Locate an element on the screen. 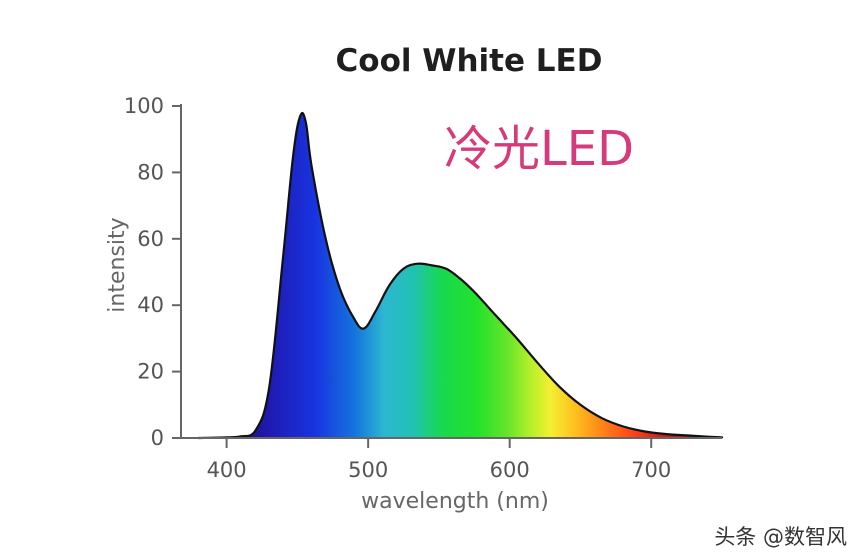 This screenshot has width=859, height=558. x-tick-label: 600 is located at coordinates (510, 470).